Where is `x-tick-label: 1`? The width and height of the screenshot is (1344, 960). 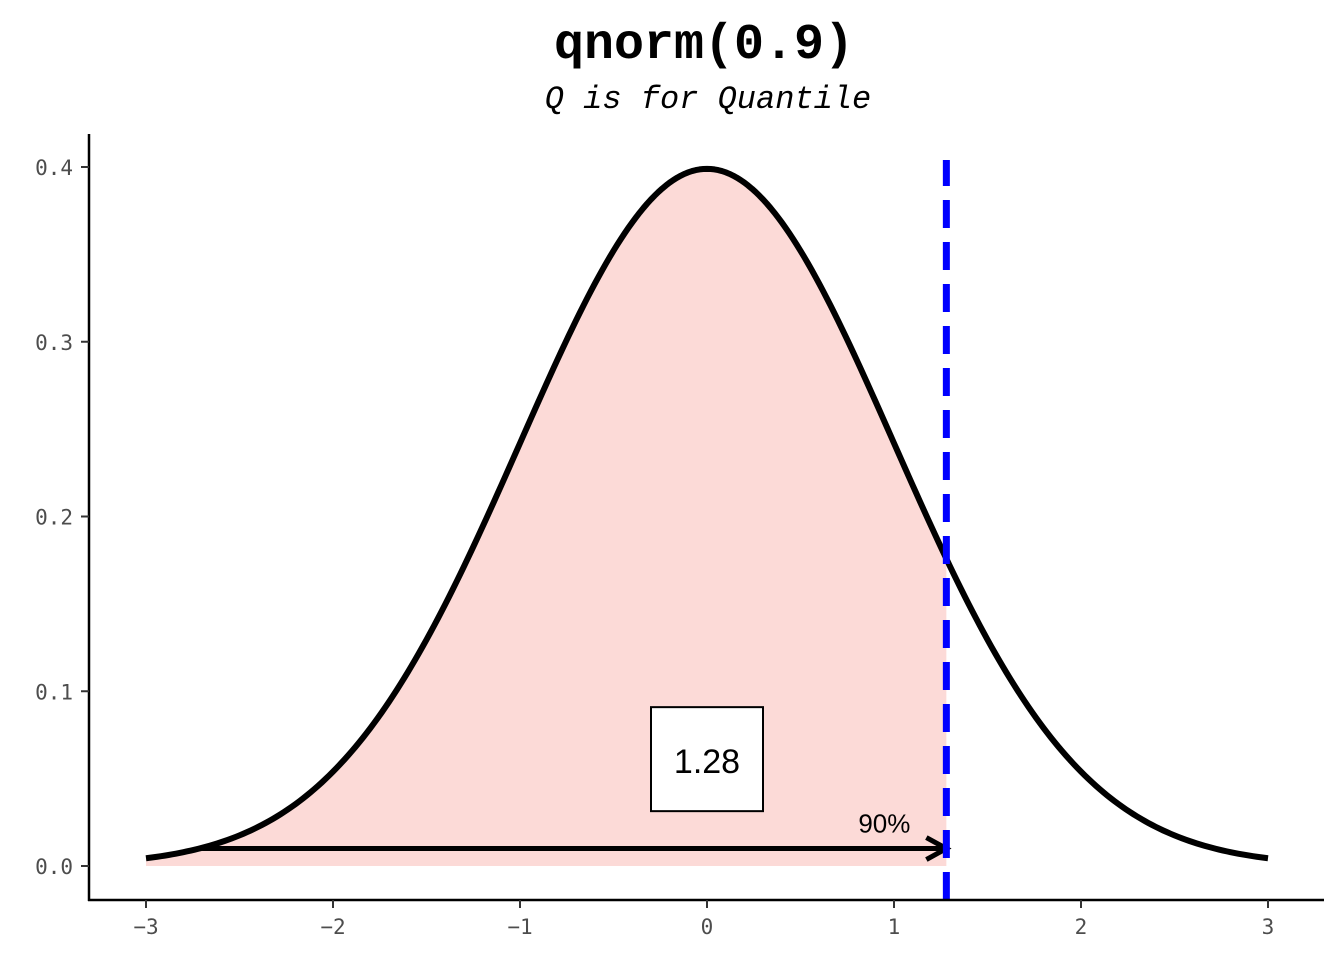
x-tick-label: 1 is located at coordinates (894, 927).